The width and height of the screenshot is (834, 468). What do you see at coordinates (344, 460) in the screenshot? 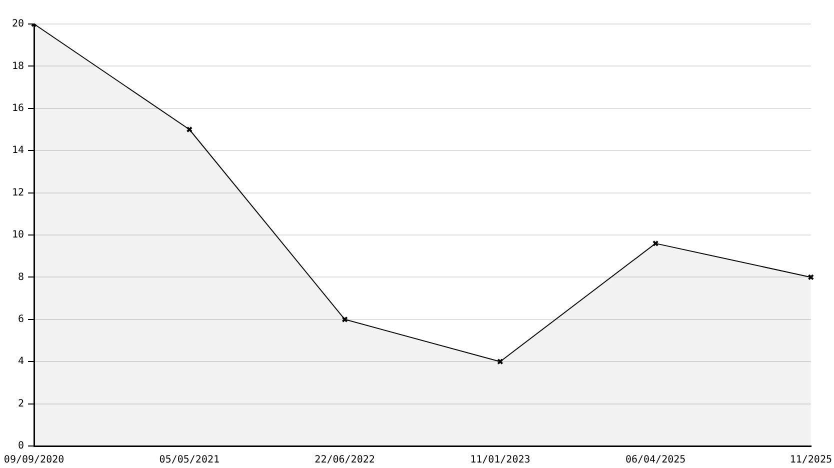
I see `x-tick-label: 22/06/2022` at bounding box center [344, 460].